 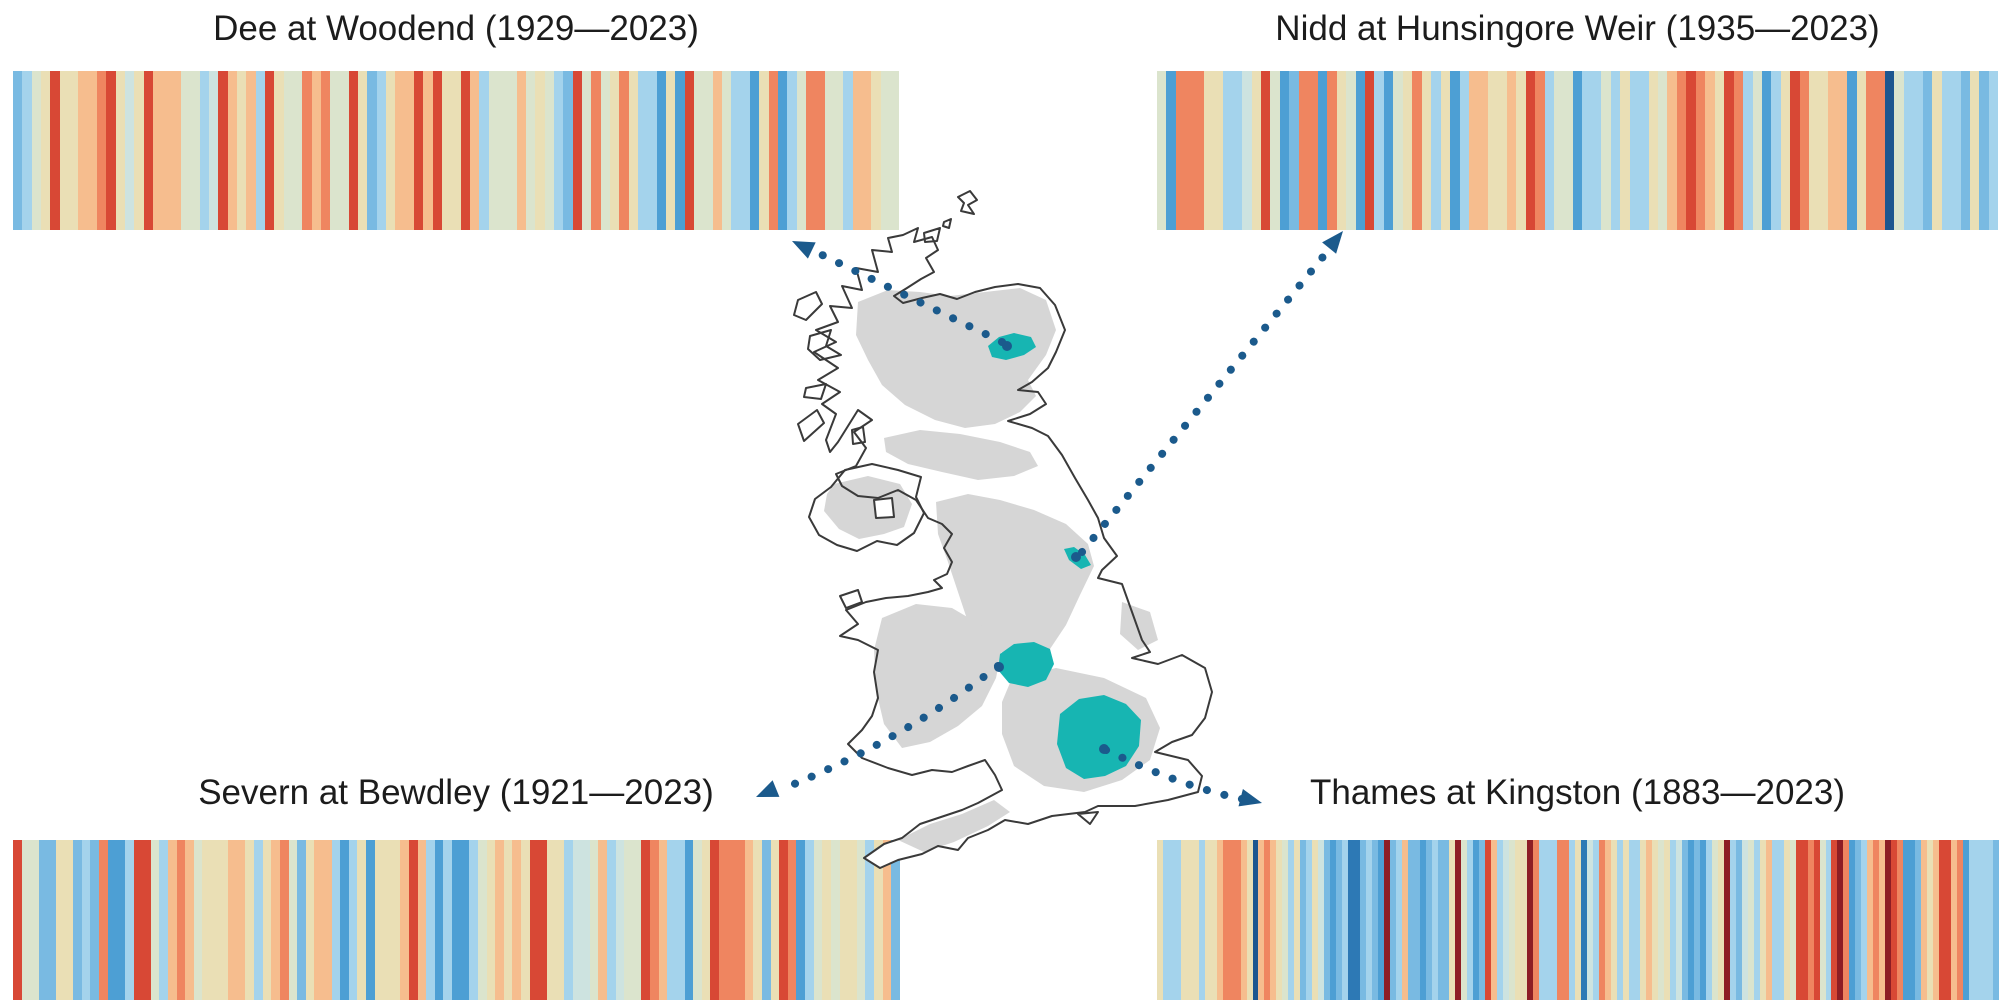 What do you see at coordinates (1578, 920) in the screenshot?
I see `stripe-chart-thames` at bounding box center [1578, 920].